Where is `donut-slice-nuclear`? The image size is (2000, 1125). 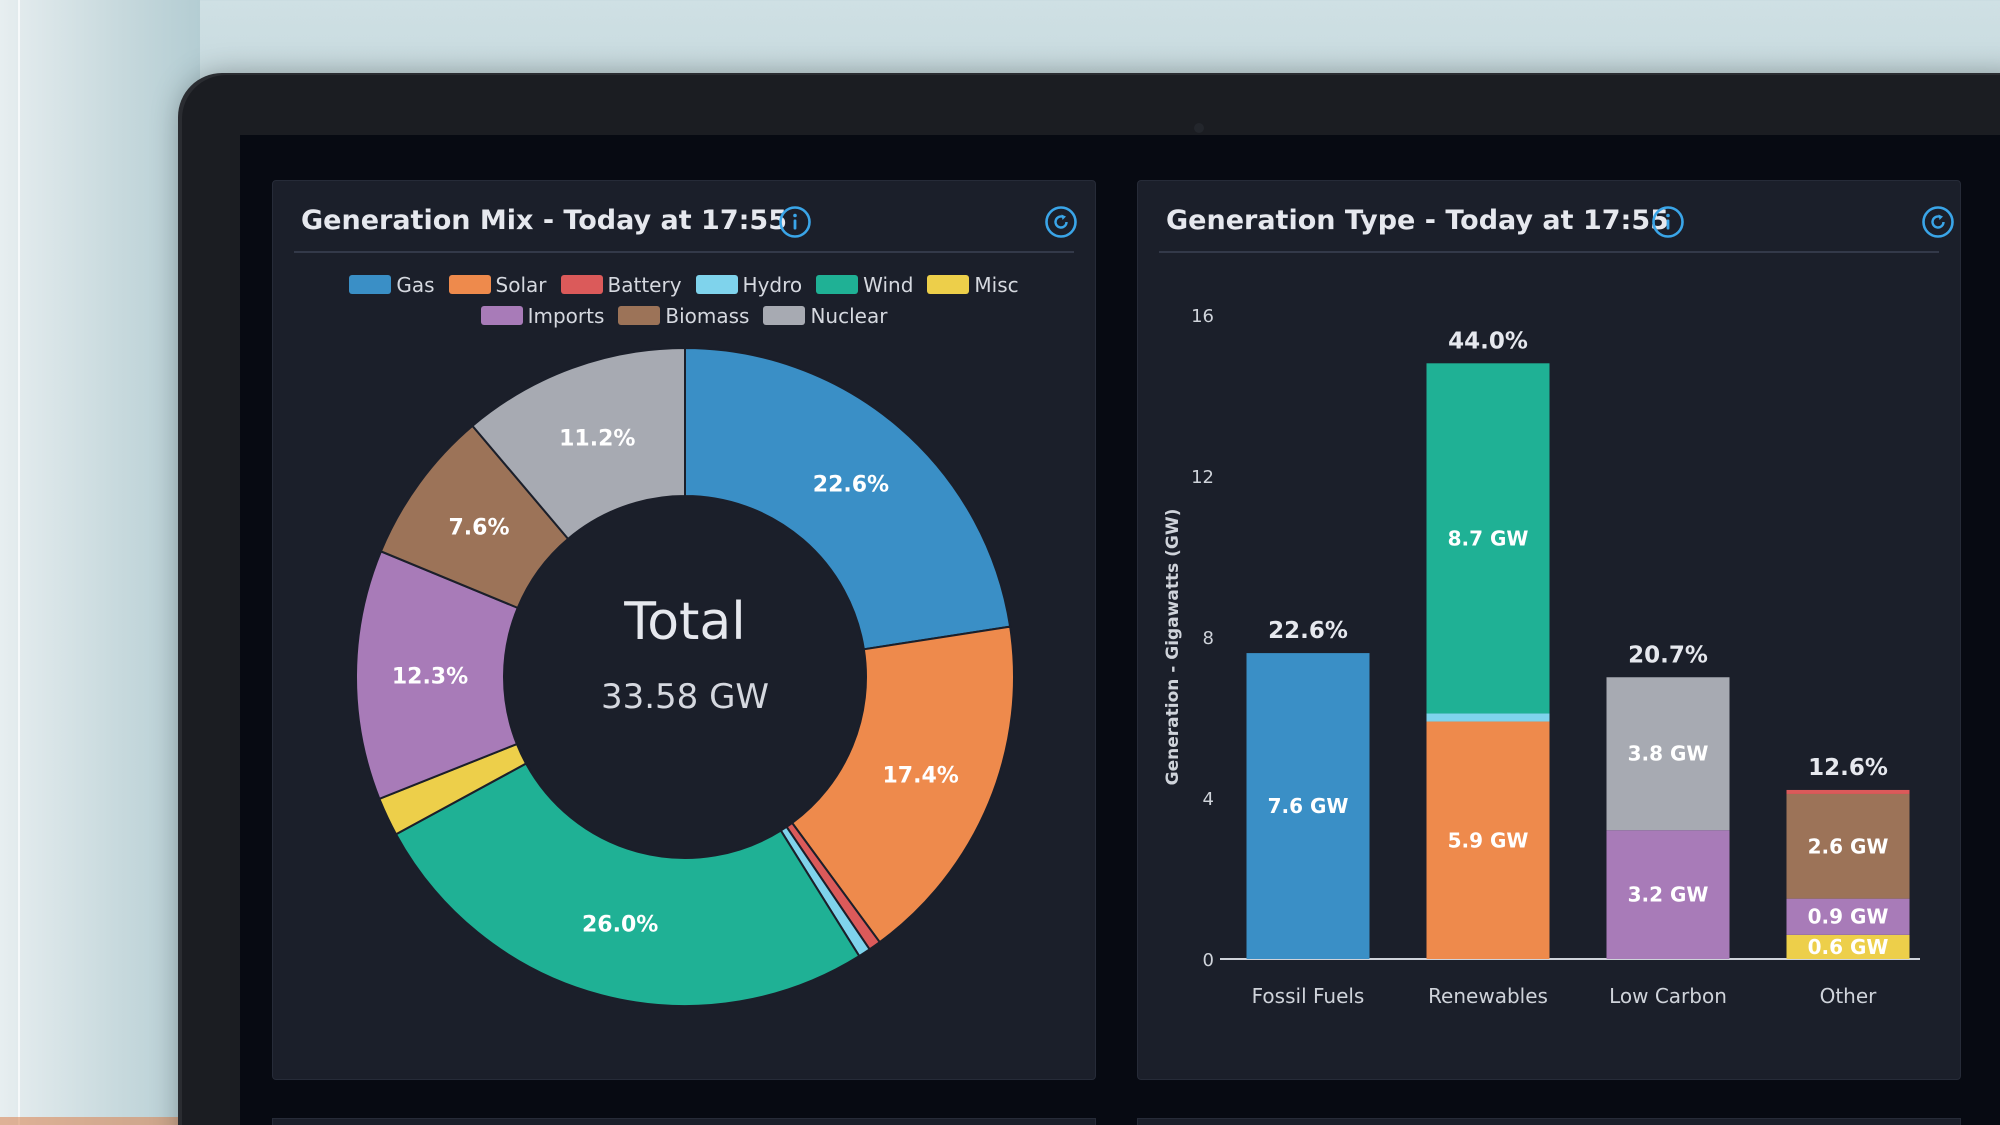
donut-slice-nuclear is located at coordinates (578, 443).